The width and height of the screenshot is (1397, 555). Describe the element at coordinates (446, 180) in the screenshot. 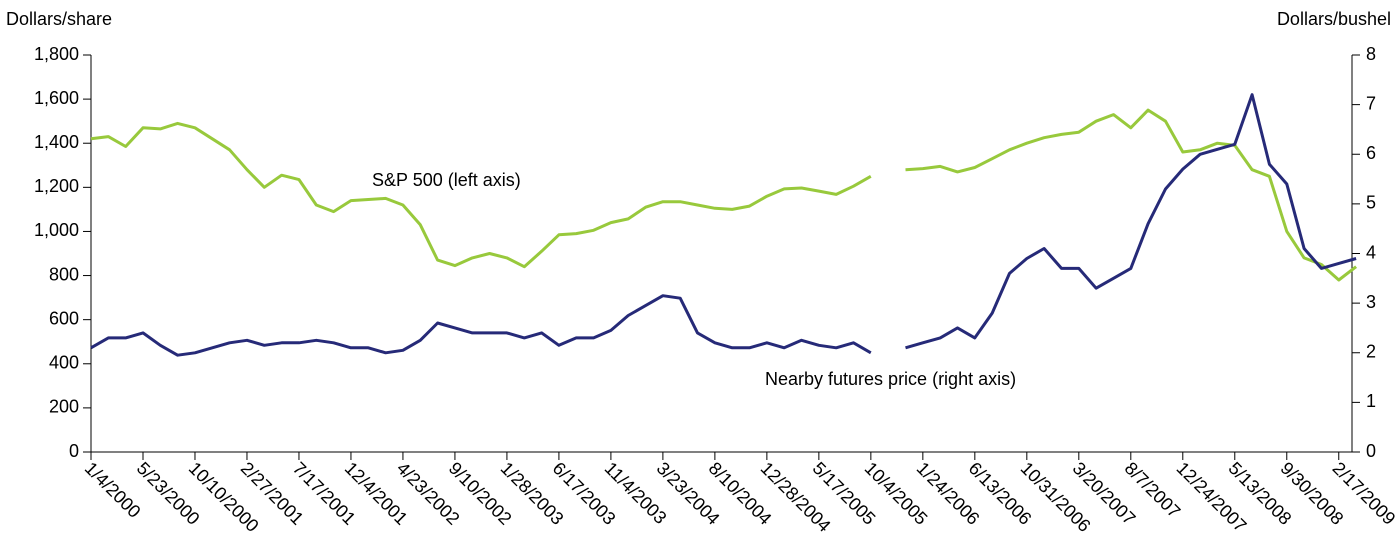

I see `series-annotation: S&P 500 (left axis)` at that location.